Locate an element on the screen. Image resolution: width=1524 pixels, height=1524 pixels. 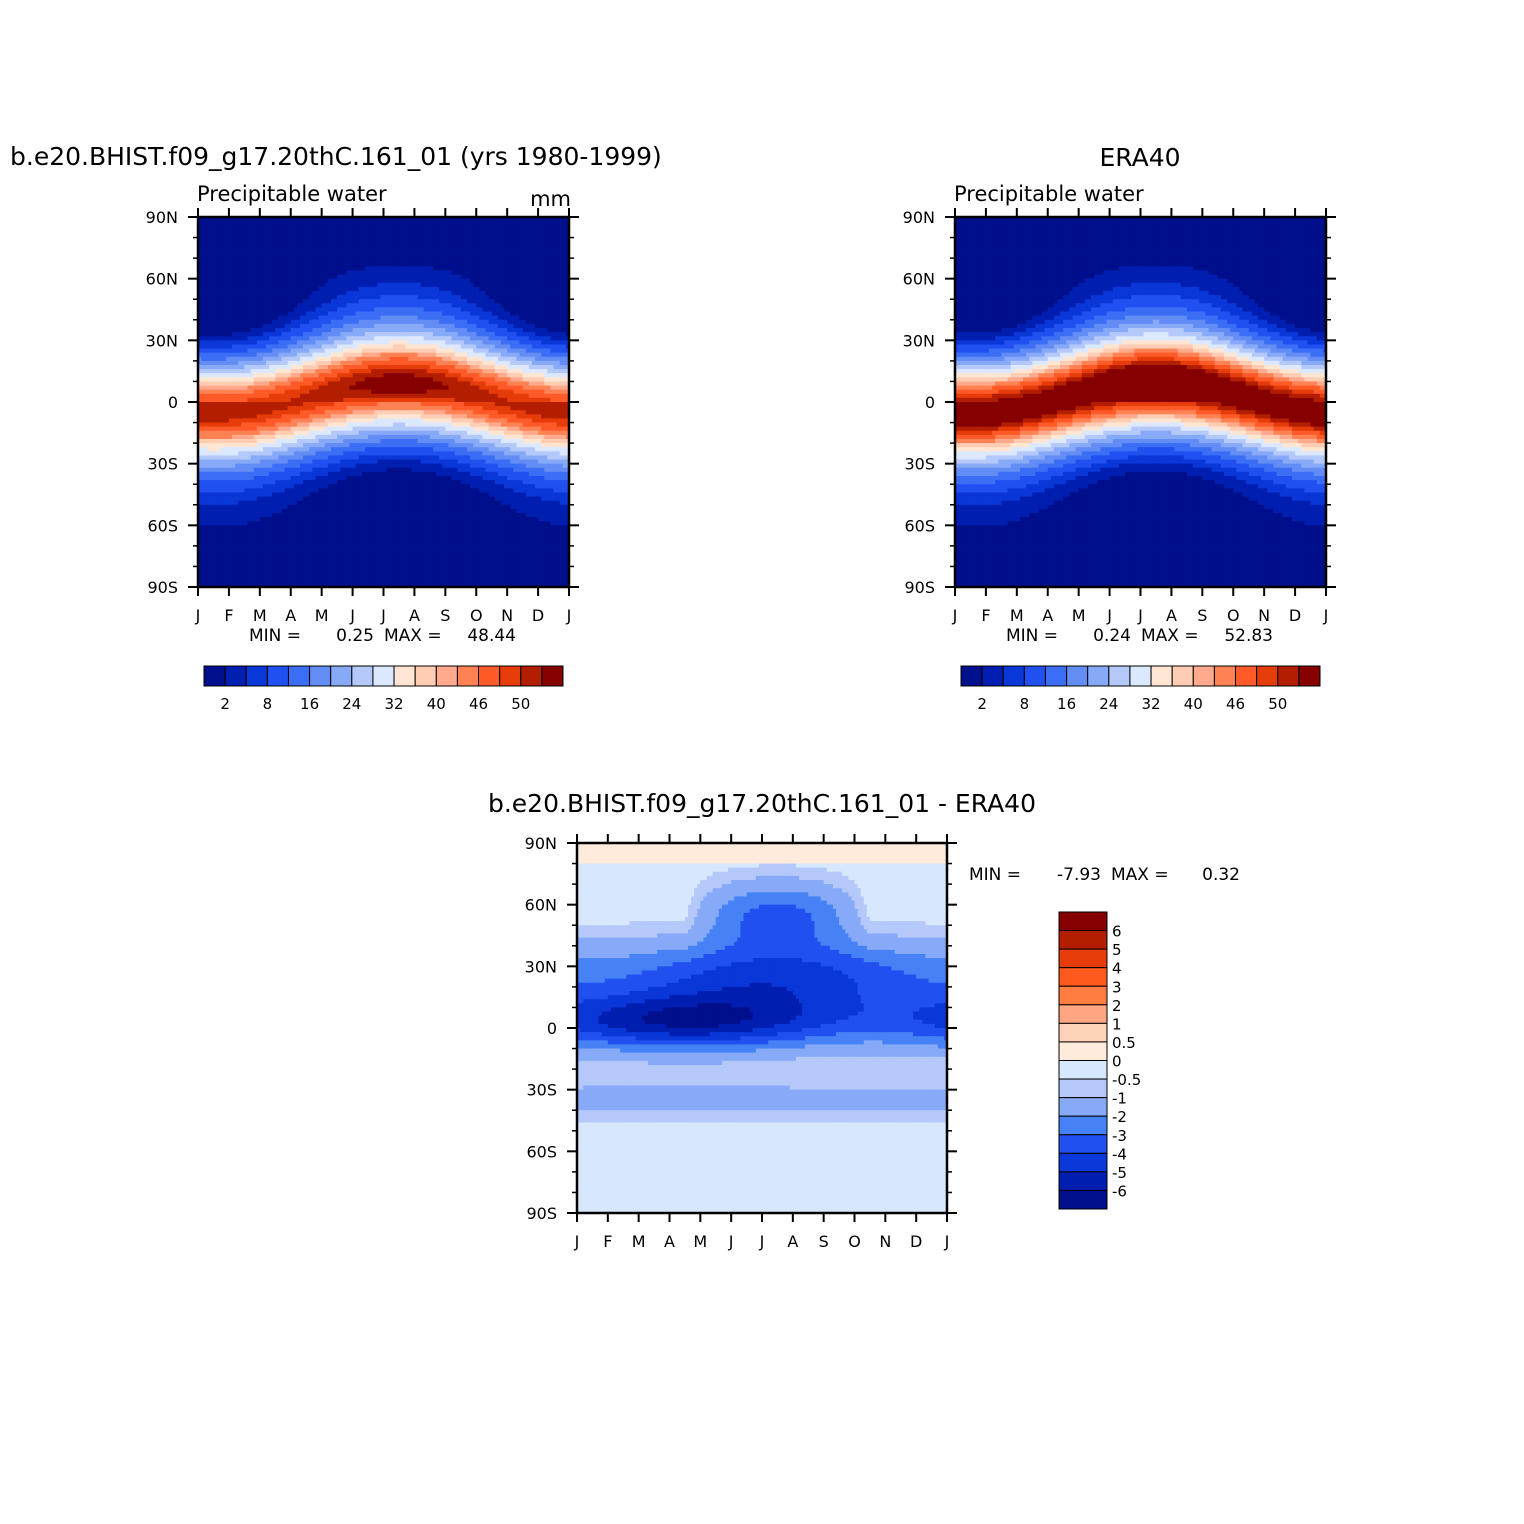
contour-field is located at coordinates (384, 402).